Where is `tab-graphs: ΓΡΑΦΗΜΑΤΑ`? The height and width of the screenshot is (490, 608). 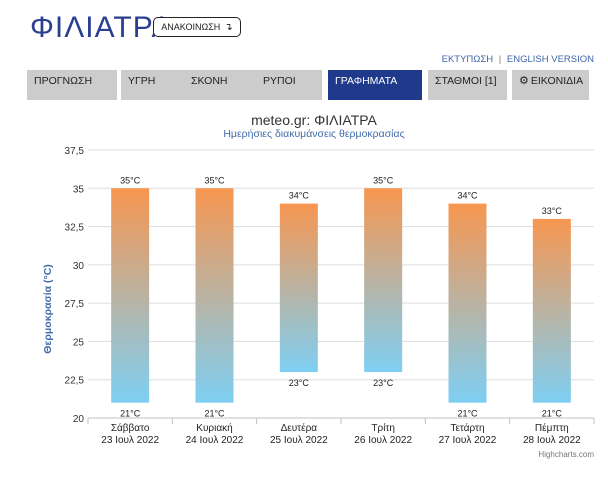
tab-graphs: ΓΡΑΦΗΜΑΤΑ is located at coordinates (375, 85).